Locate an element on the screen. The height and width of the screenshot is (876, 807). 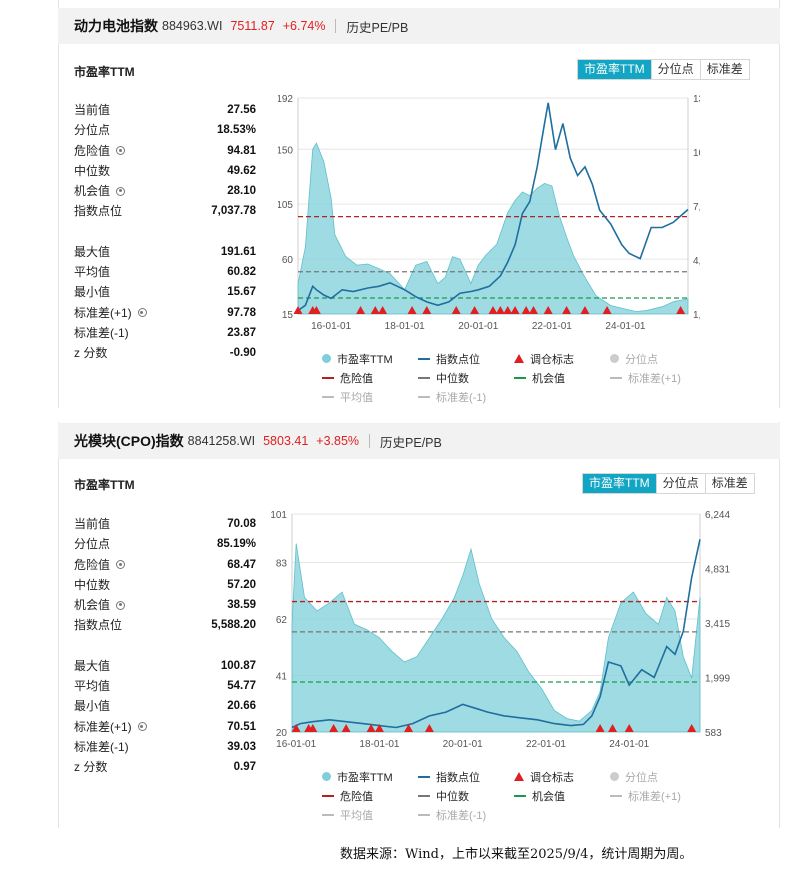
stat-row: 中位数 57.20 is located at coordinates (165, 585).